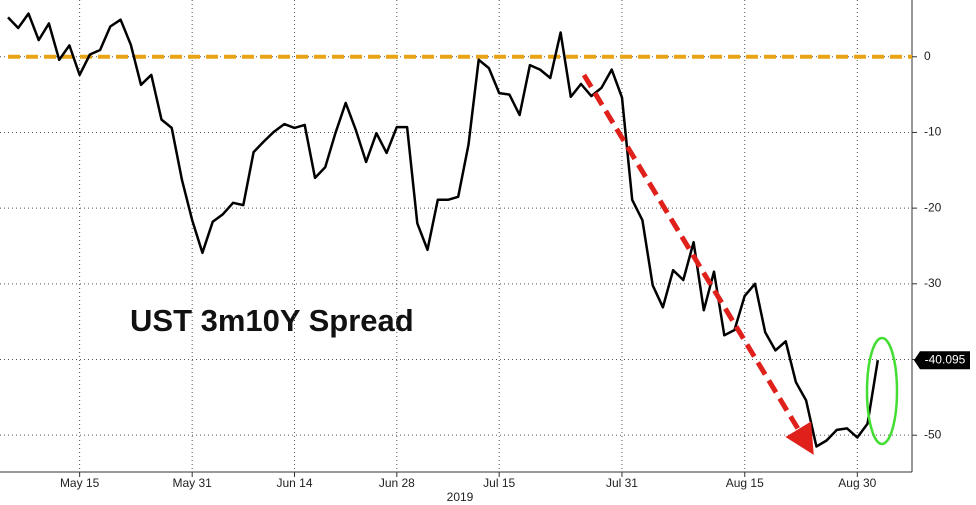  I want to click on last-value-tag, so click(942, 360).